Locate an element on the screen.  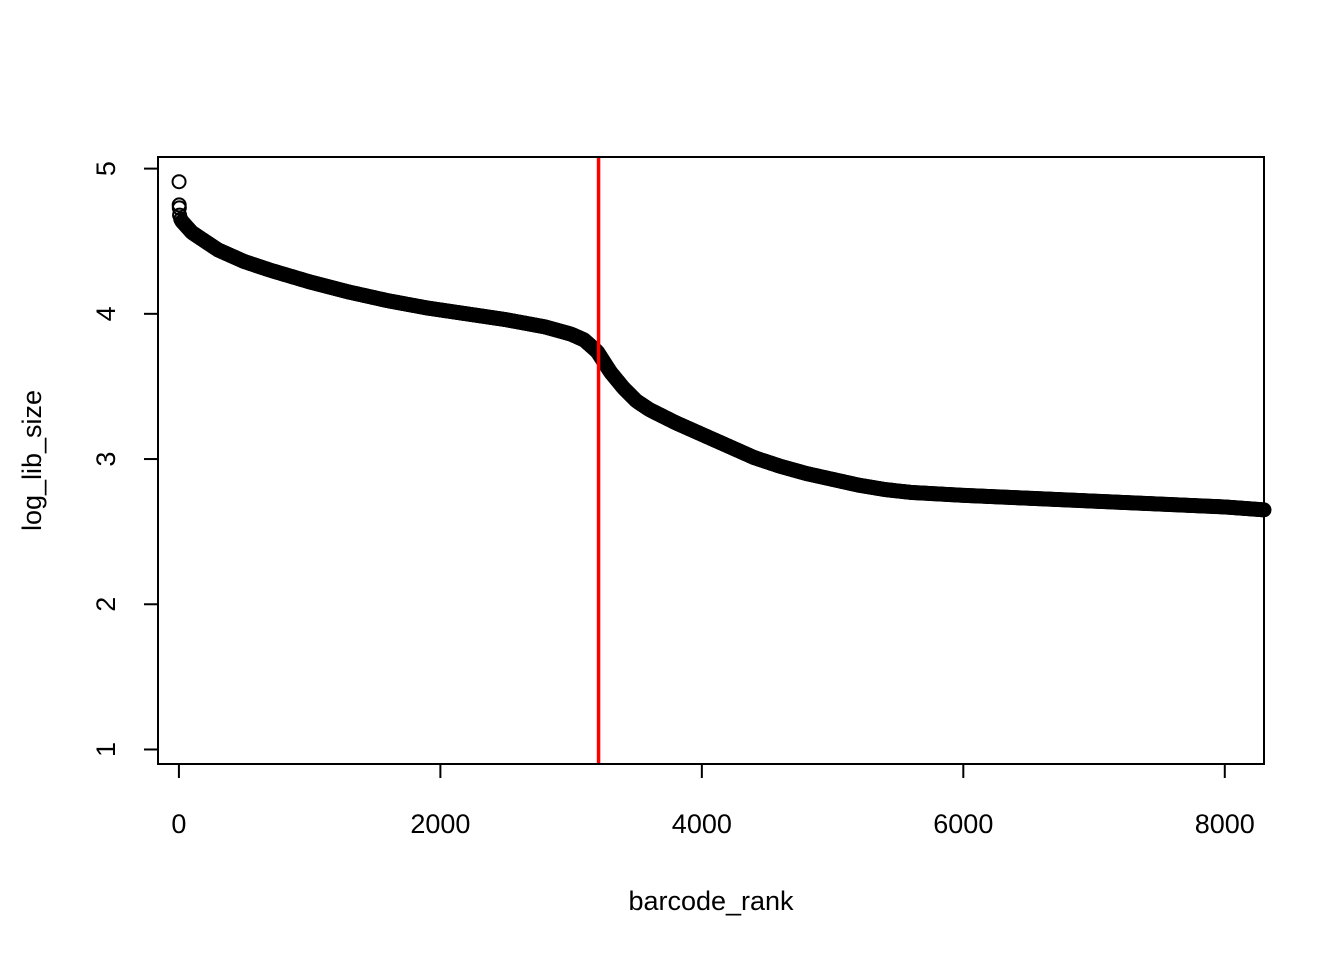
x-axis-title: barcode_rank is located at coordinates (711, 901).